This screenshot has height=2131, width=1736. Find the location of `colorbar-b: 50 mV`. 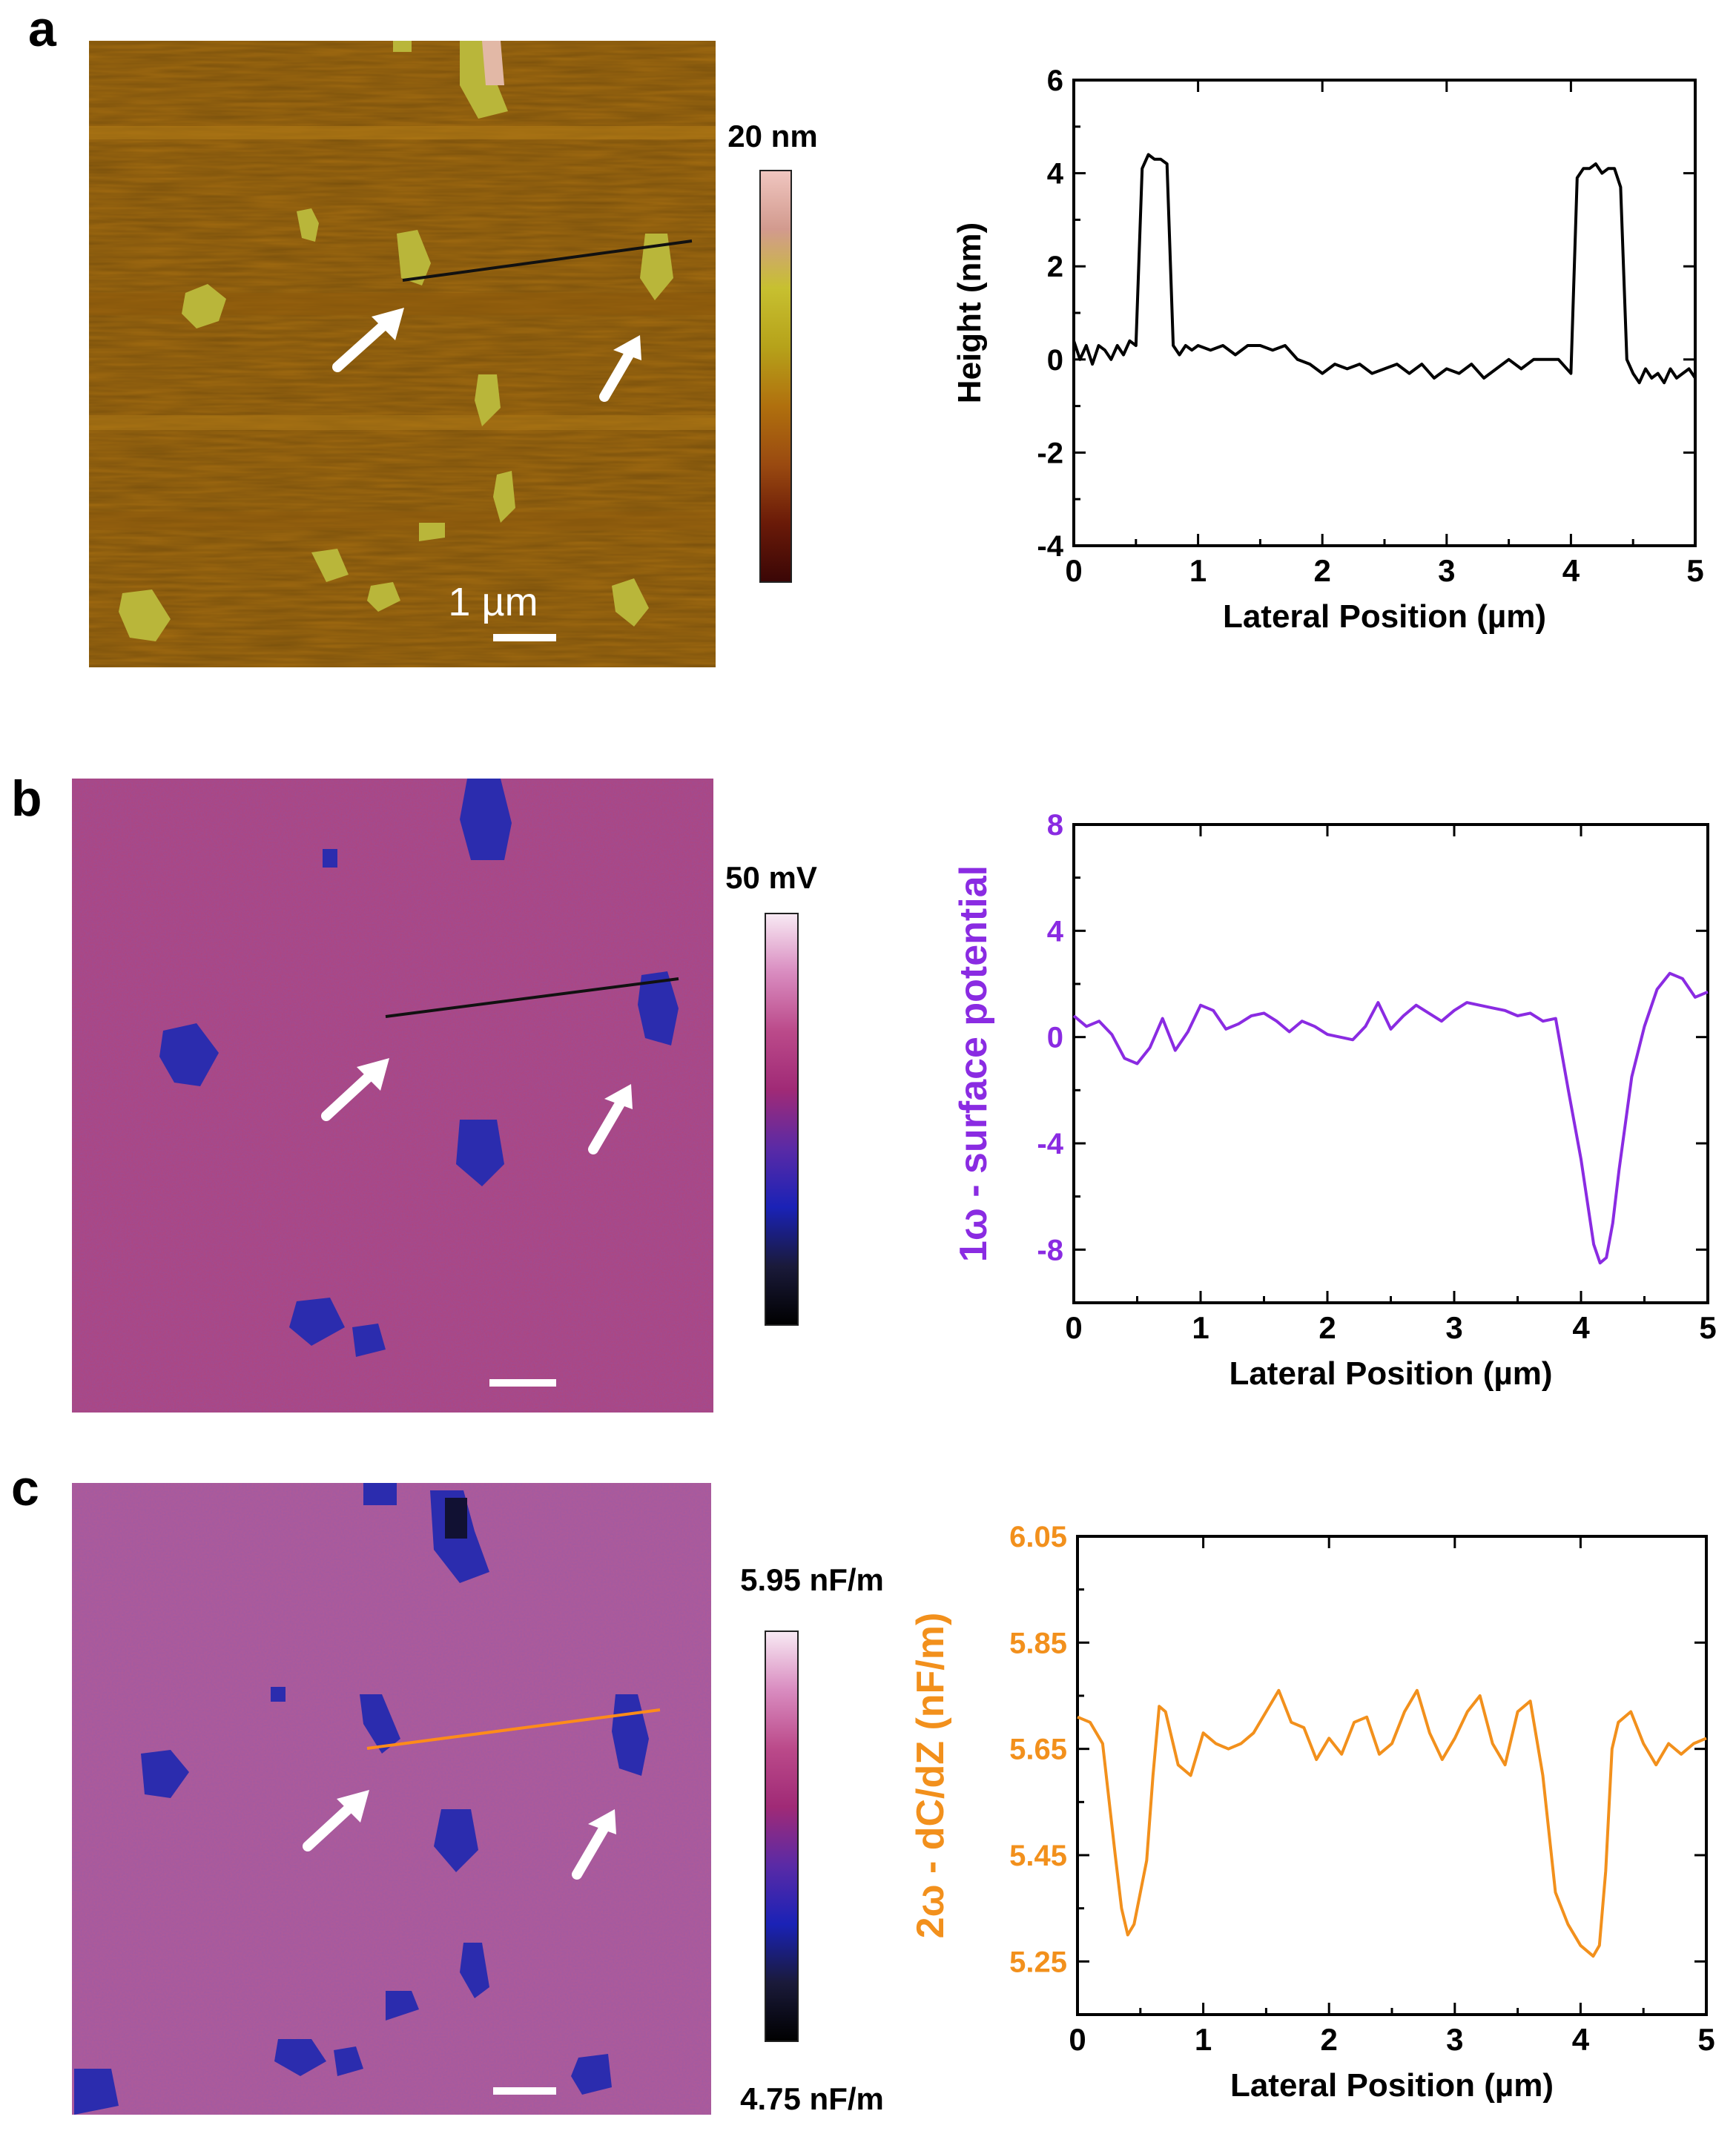

colorbar-b: 50 mV is located at coordinates (771, 1093).